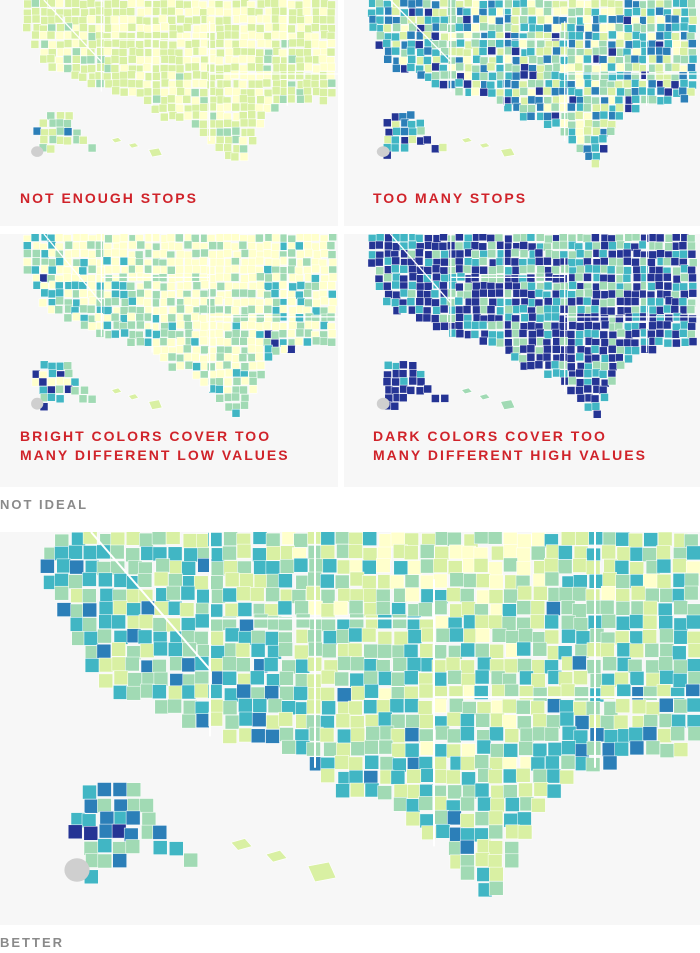 This screenshot has height=953, width=700. Describe the element at coordinates (146, 436) in the screenshot. I see `panel-label-line: BRIGHT COLORS COVER TOO` at that location.